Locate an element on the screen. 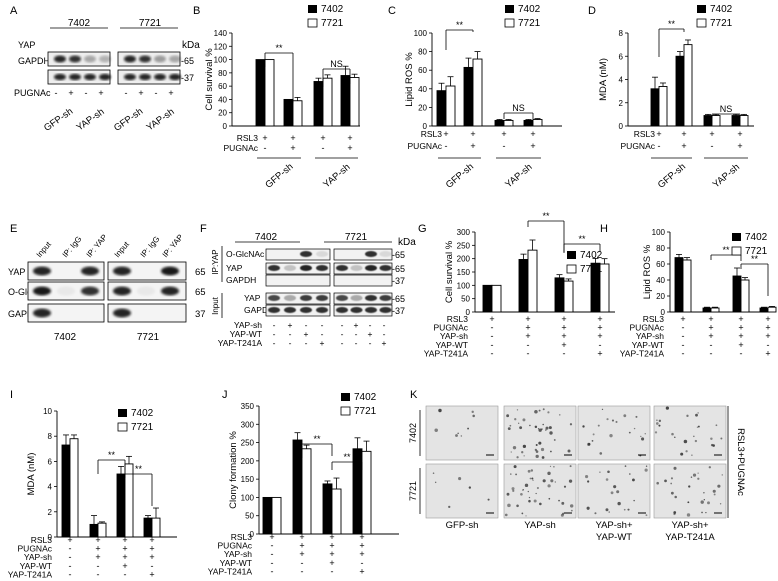 The height and width of the screenshot is (581, 778). blot-cell-line: 7402 is located at coordinates (266, 237).